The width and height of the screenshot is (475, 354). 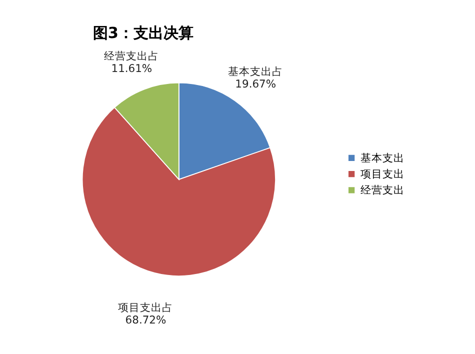 I want to click on legend-label: 经营支出, so click(x=382, y=190).